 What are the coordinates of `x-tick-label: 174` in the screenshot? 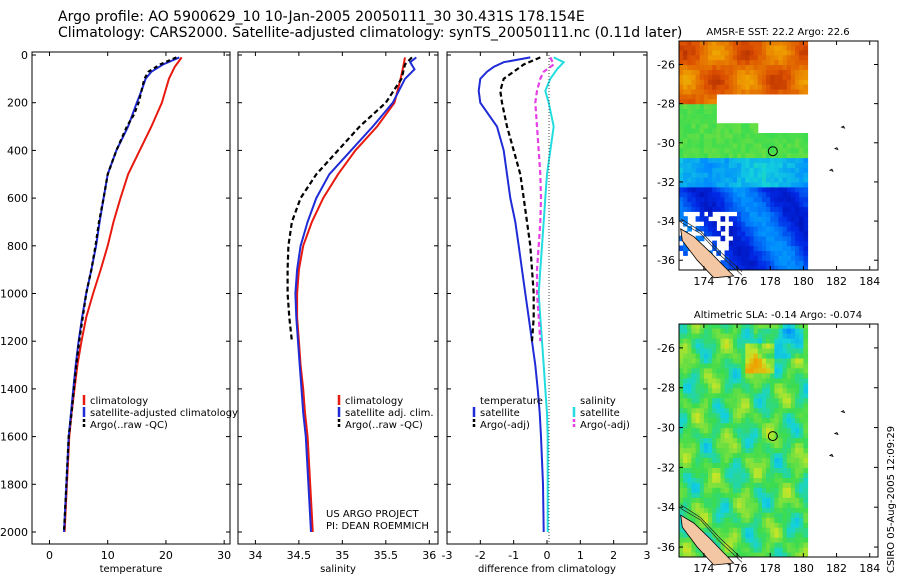 It's located at (703, 281).